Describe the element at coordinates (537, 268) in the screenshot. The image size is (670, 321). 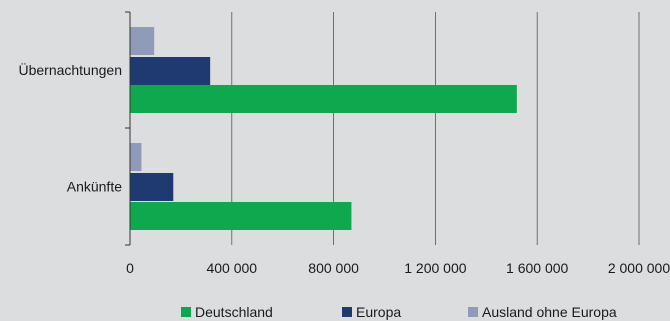
I see `x-tick-label: 1 600 000` at that location.